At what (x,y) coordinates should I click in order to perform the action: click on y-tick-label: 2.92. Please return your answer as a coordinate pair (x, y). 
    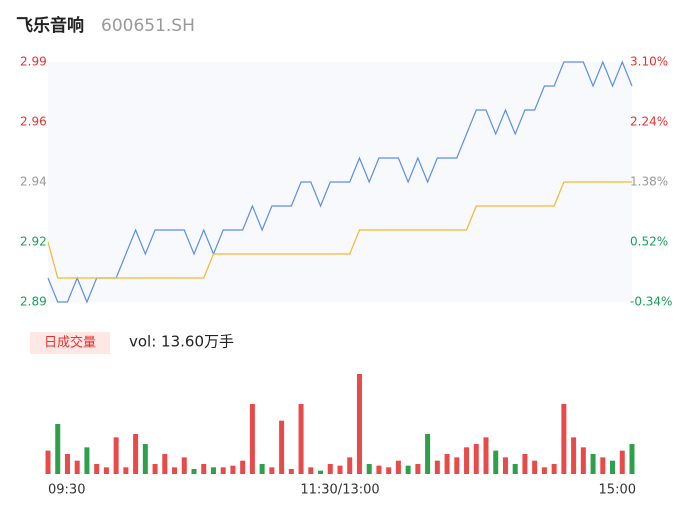
    Looking at the image, I should click on (33, 242).